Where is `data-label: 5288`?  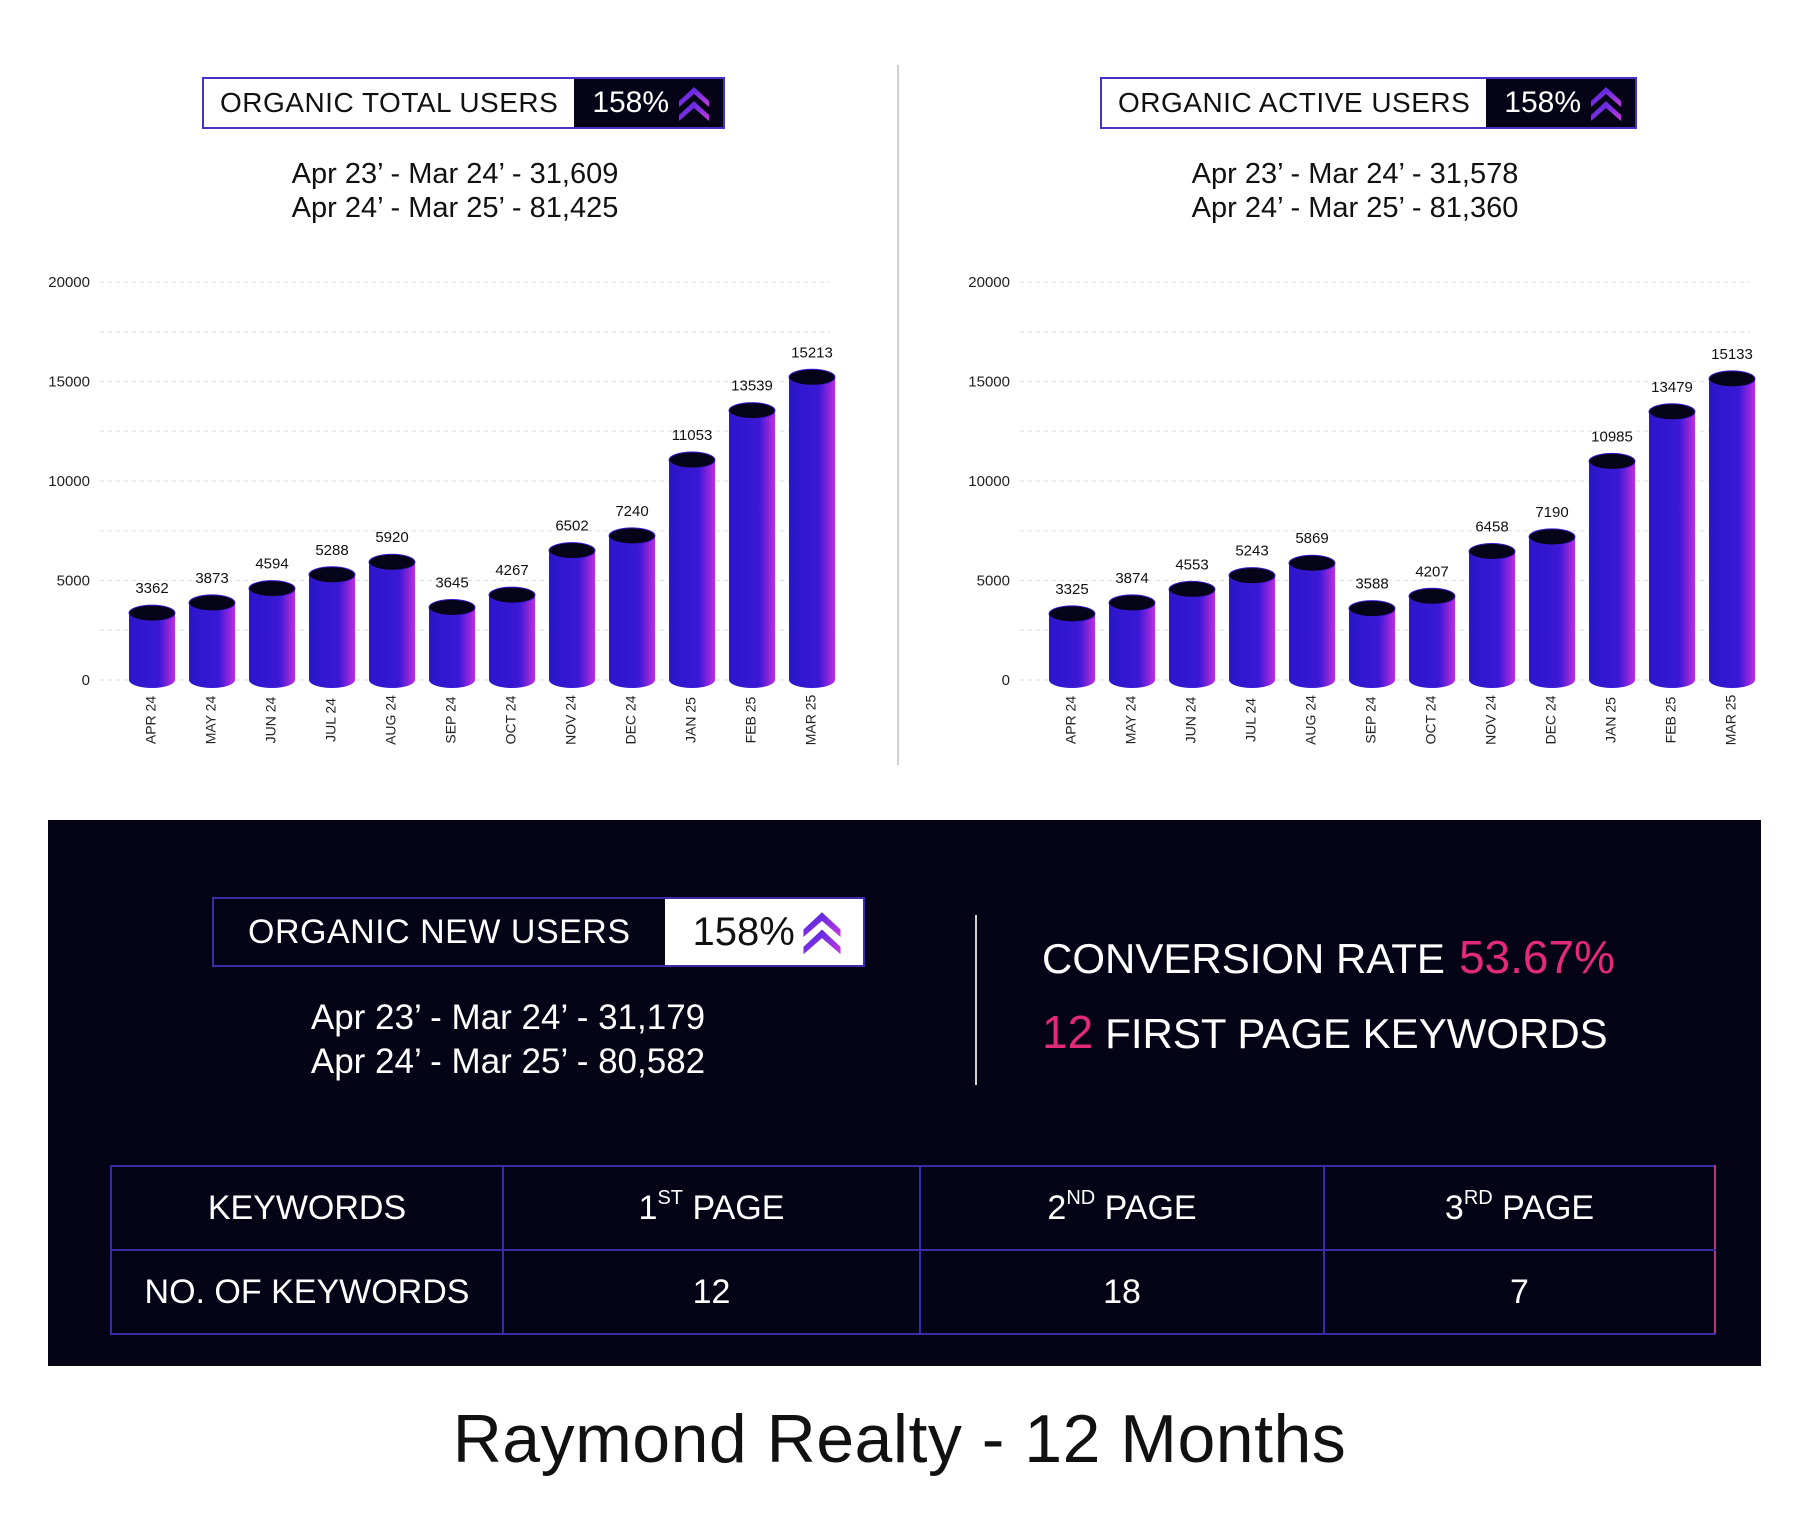 data-label: 5288 is located at coordinates (331, 550).